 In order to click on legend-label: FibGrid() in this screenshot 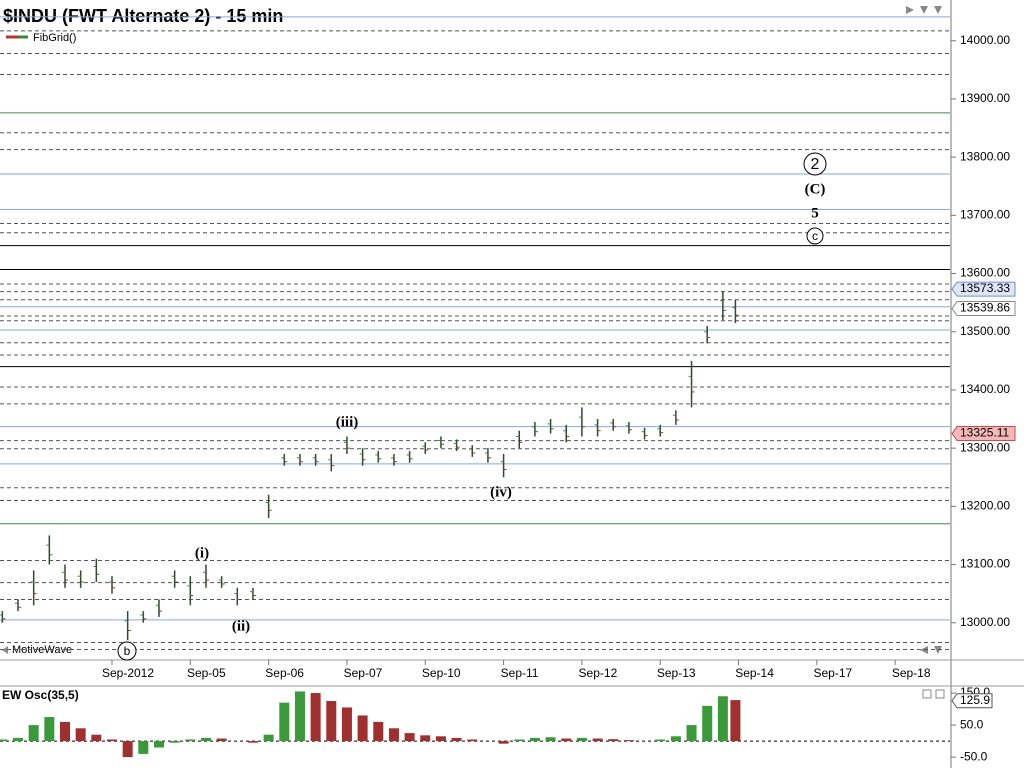, I will do `click(54, 38)`.